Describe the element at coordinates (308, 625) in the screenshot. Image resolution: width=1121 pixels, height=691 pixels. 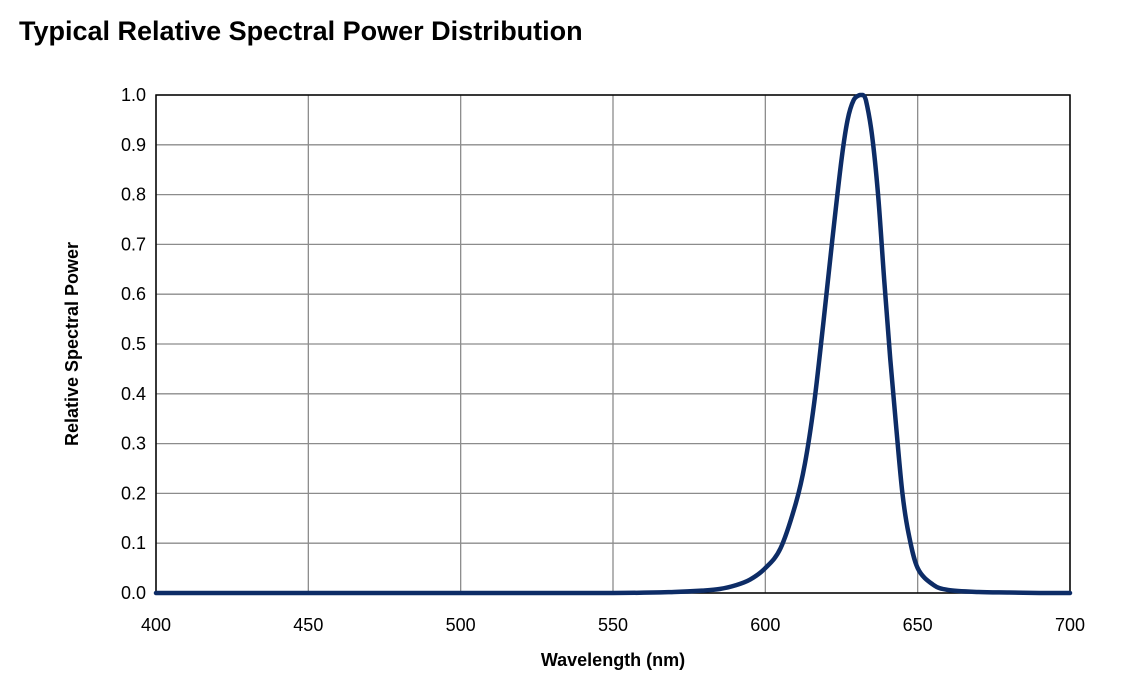
I see `x-tick-label: 450` at that location.